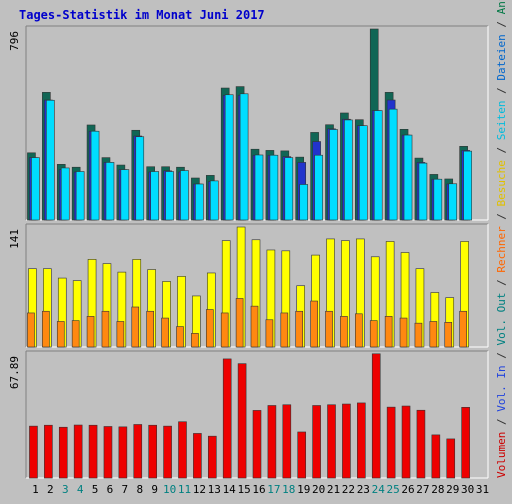  What do you see at coordinates (501, 24) in the screenshot?
I see `legend-part-13: /` at bounding box center [501, 24].